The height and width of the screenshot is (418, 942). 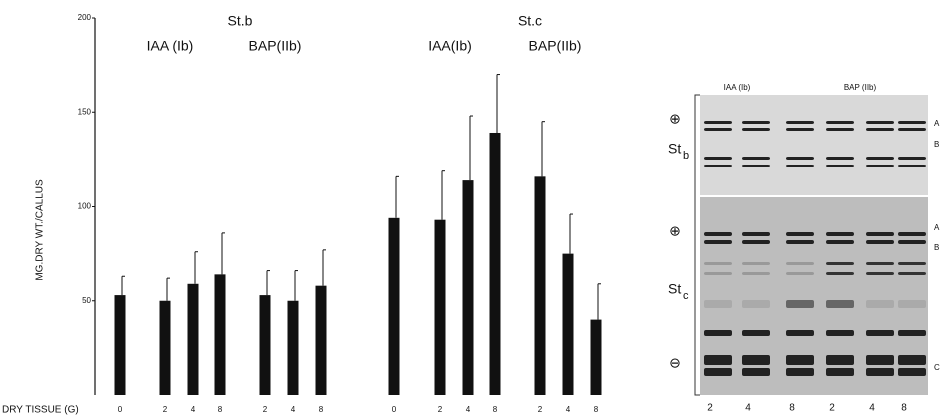 I want to click on group-label: St.b, so click(x=240, y=21).